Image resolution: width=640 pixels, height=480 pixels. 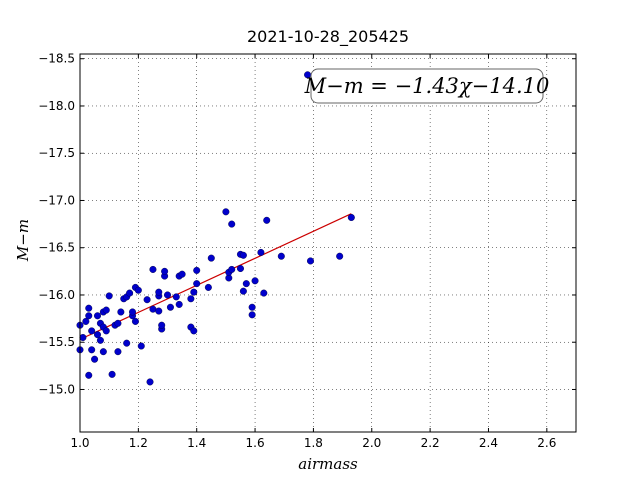 I want to click on equation-annotation: M−m = −1.43χ−14.10, so click(x=427, y=86).